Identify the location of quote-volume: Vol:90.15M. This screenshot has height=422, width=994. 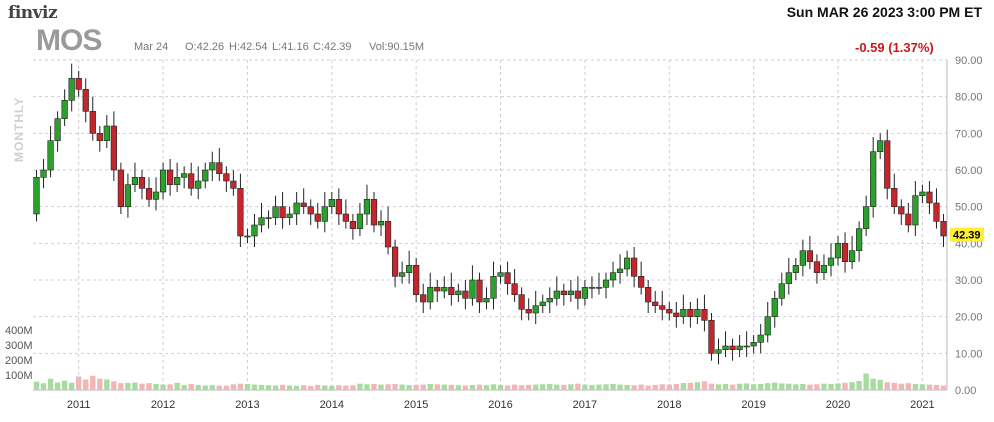
(397, 47).